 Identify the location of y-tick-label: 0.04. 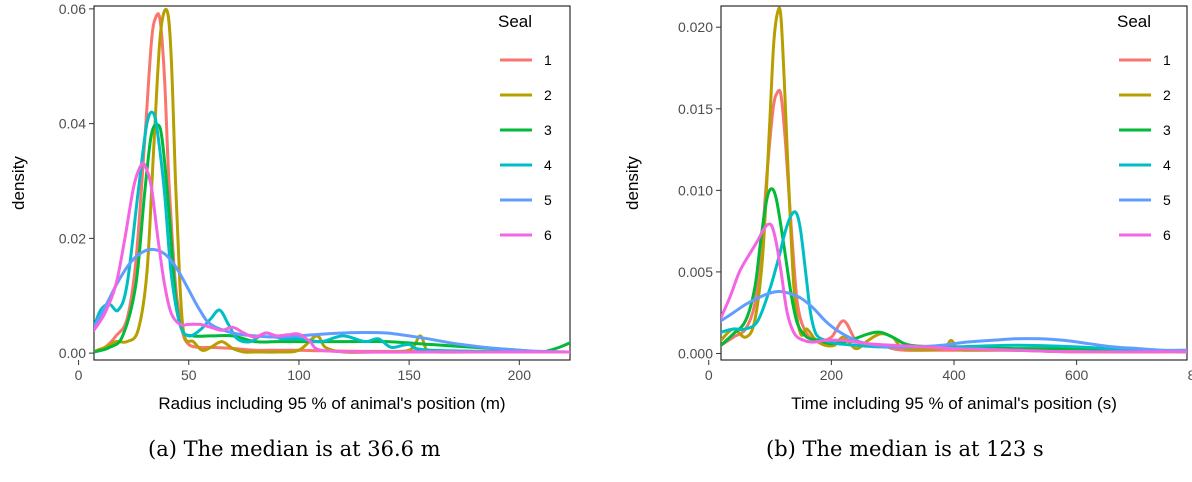
(72, 124).